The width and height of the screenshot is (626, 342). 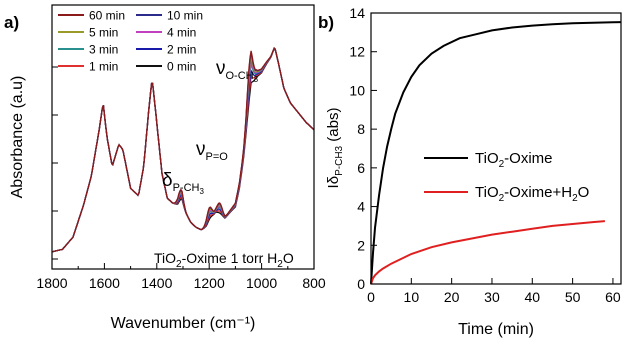 I want to click on y-tick-label: 0, so click(x=361, y=284).